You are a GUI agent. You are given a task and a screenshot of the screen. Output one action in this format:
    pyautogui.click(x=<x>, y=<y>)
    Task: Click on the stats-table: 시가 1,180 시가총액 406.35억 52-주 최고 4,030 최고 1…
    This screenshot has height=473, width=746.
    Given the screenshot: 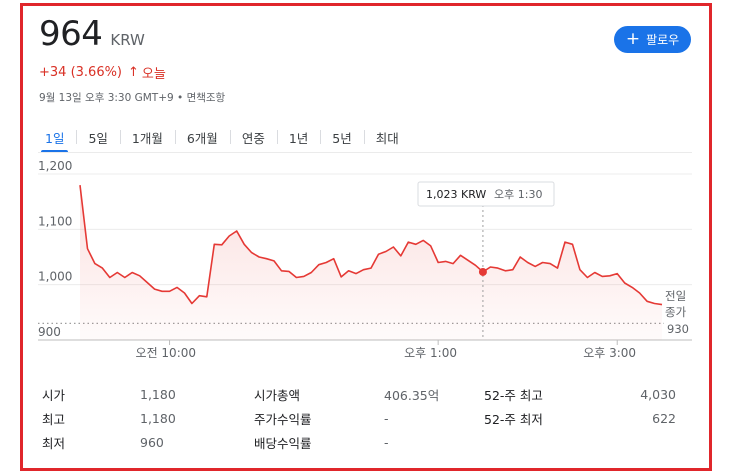 What is the action you would take?
    pyautogui.click(x=362, y=418)
    